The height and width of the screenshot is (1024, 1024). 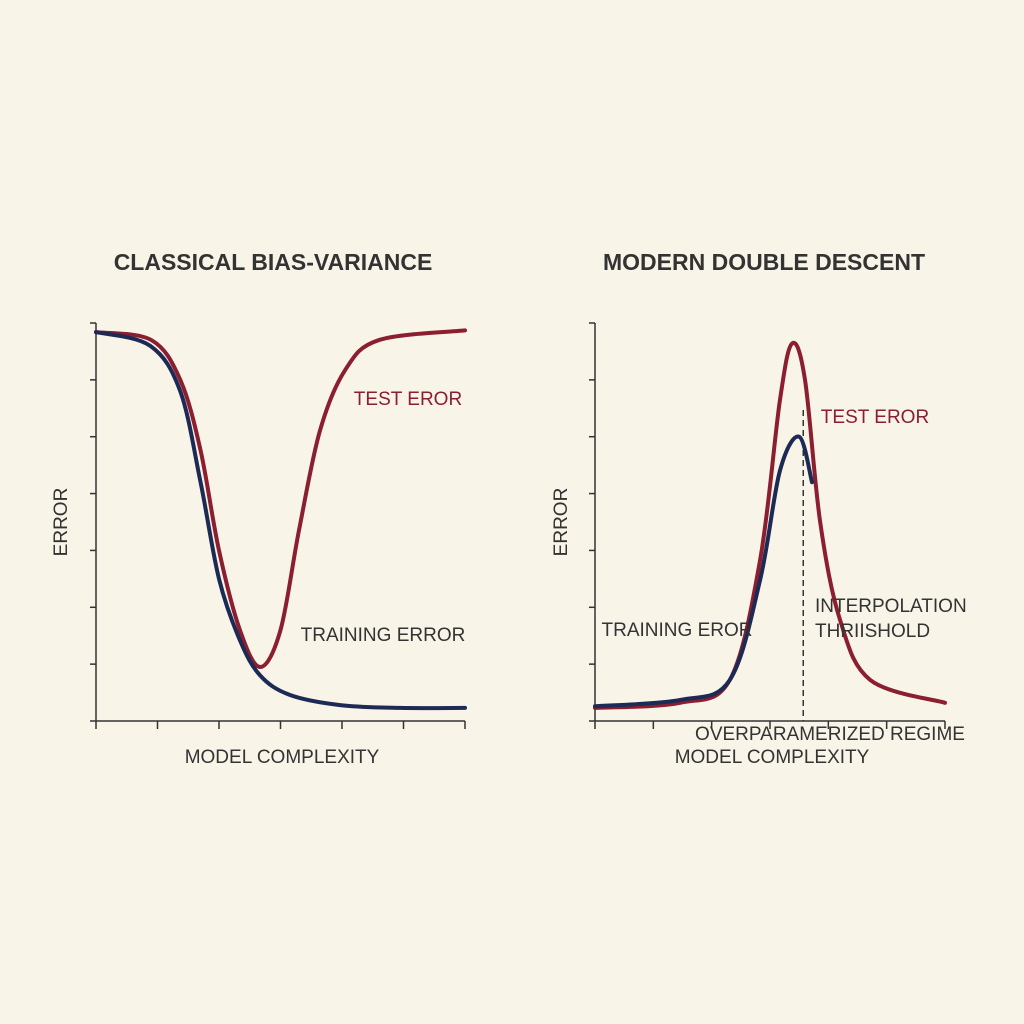 I want to click on threshold-label: INTERPOLATION, so click(x=891, y=606).